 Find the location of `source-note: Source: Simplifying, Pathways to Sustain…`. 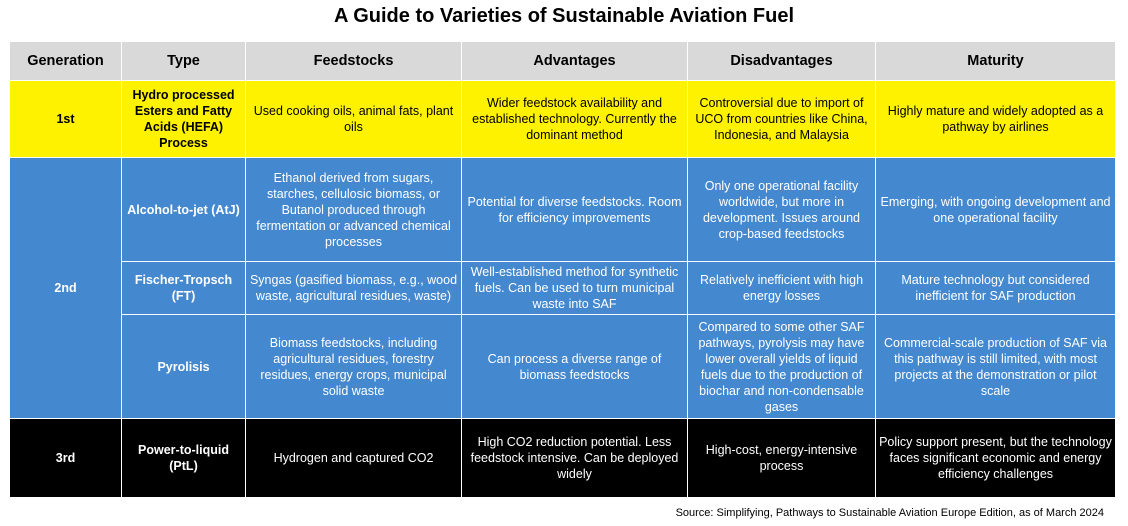

source-note: Source: Simplifying, Pathways to Sustain… is located at coordinates (889, 513).